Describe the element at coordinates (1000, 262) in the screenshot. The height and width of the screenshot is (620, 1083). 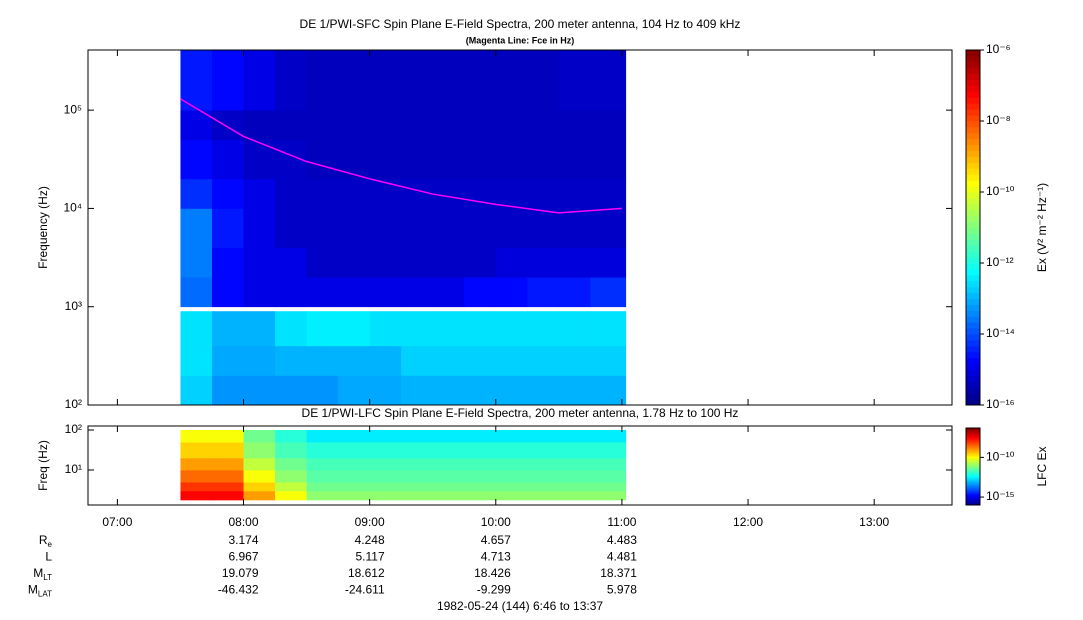
I see `colorbar-tick-label: 10⁻¹²` at that location.